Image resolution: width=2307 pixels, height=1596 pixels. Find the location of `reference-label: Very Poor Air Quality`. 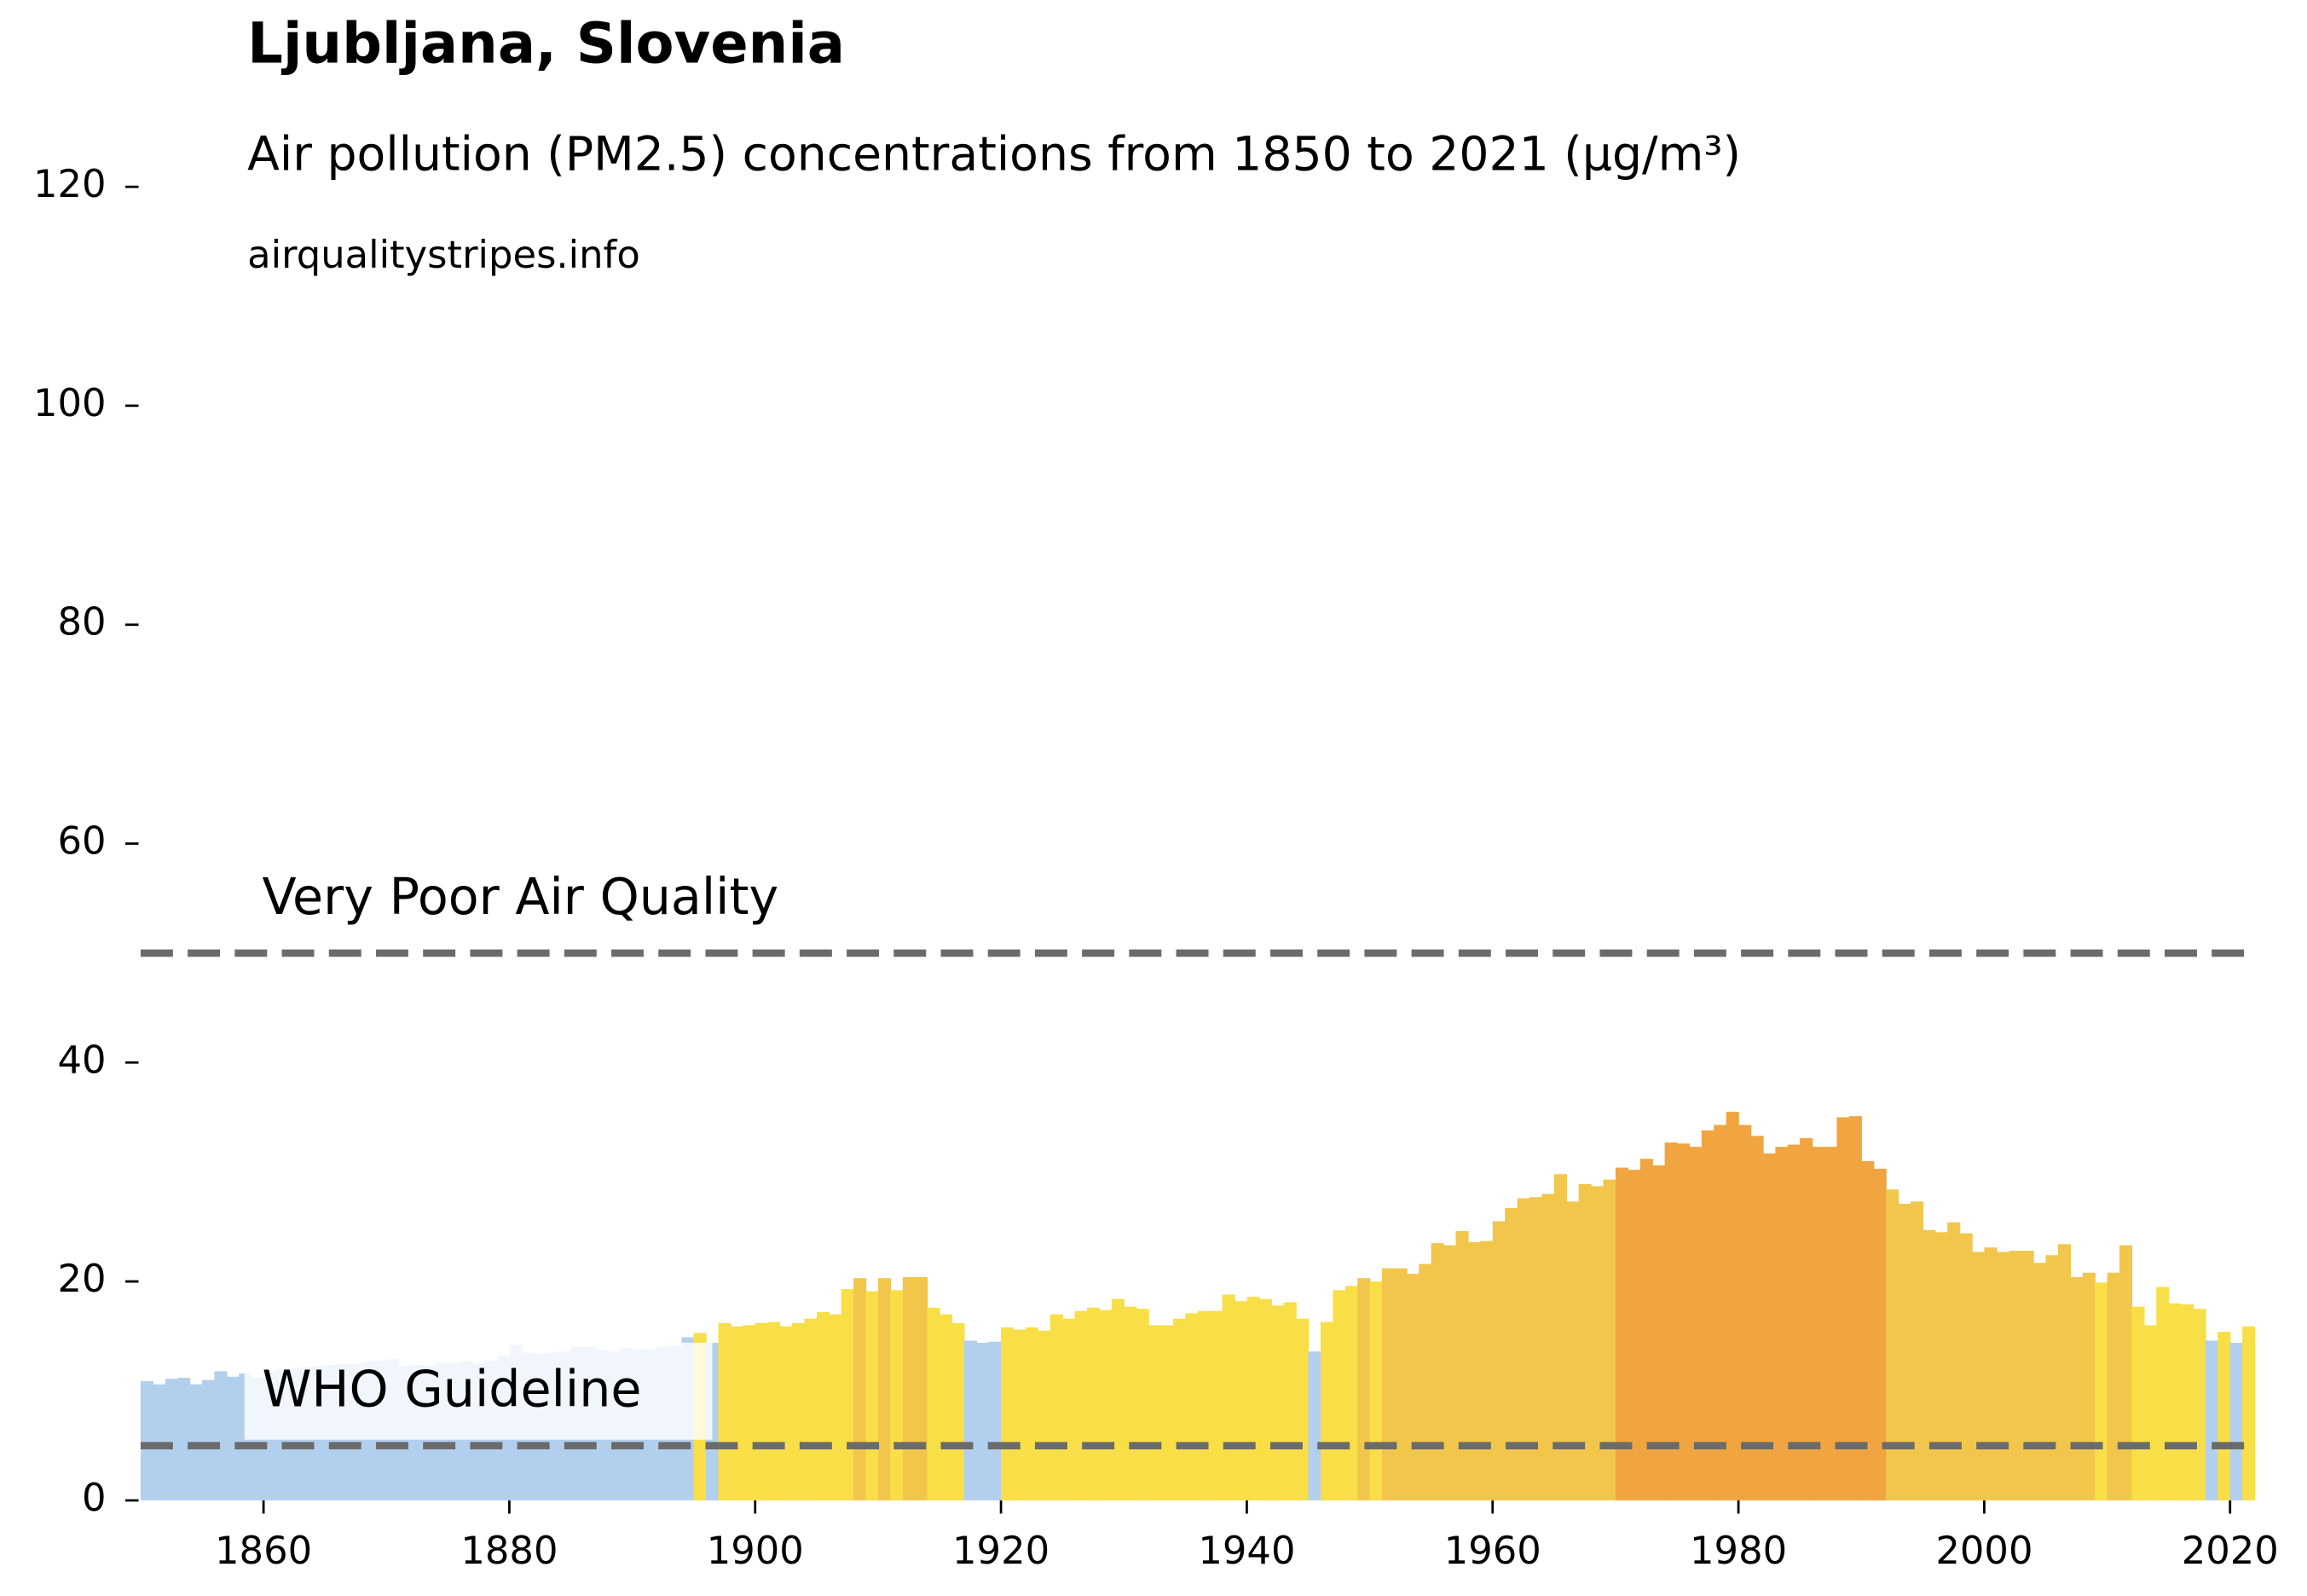

reference-label: Very Poor Air Quality is located at coordinates (520, 897).